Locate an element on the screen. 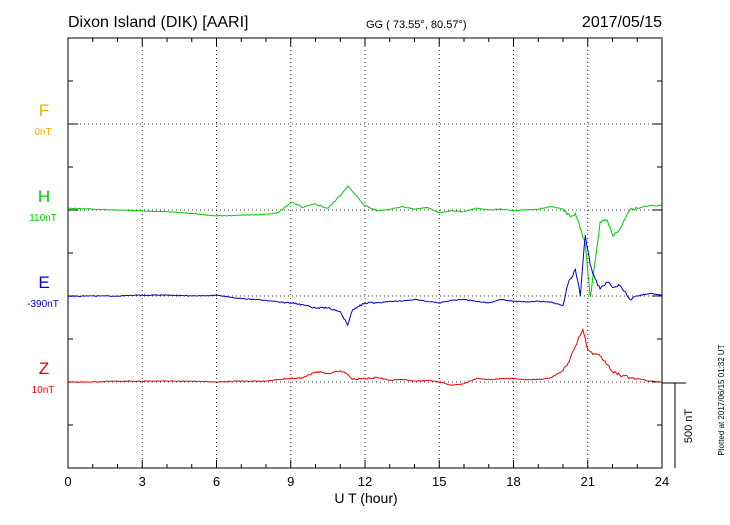 Image resolution: width=730 pixels, height=525 pixels. date-label: 2017/05/15 is located at coordinates (622, 22).